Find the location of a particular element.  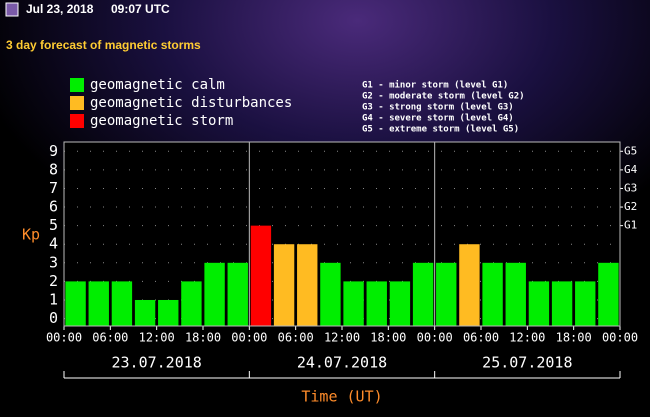

storm-level: G5 - extreme storm (level G5) is located at coordinates (440, 130).